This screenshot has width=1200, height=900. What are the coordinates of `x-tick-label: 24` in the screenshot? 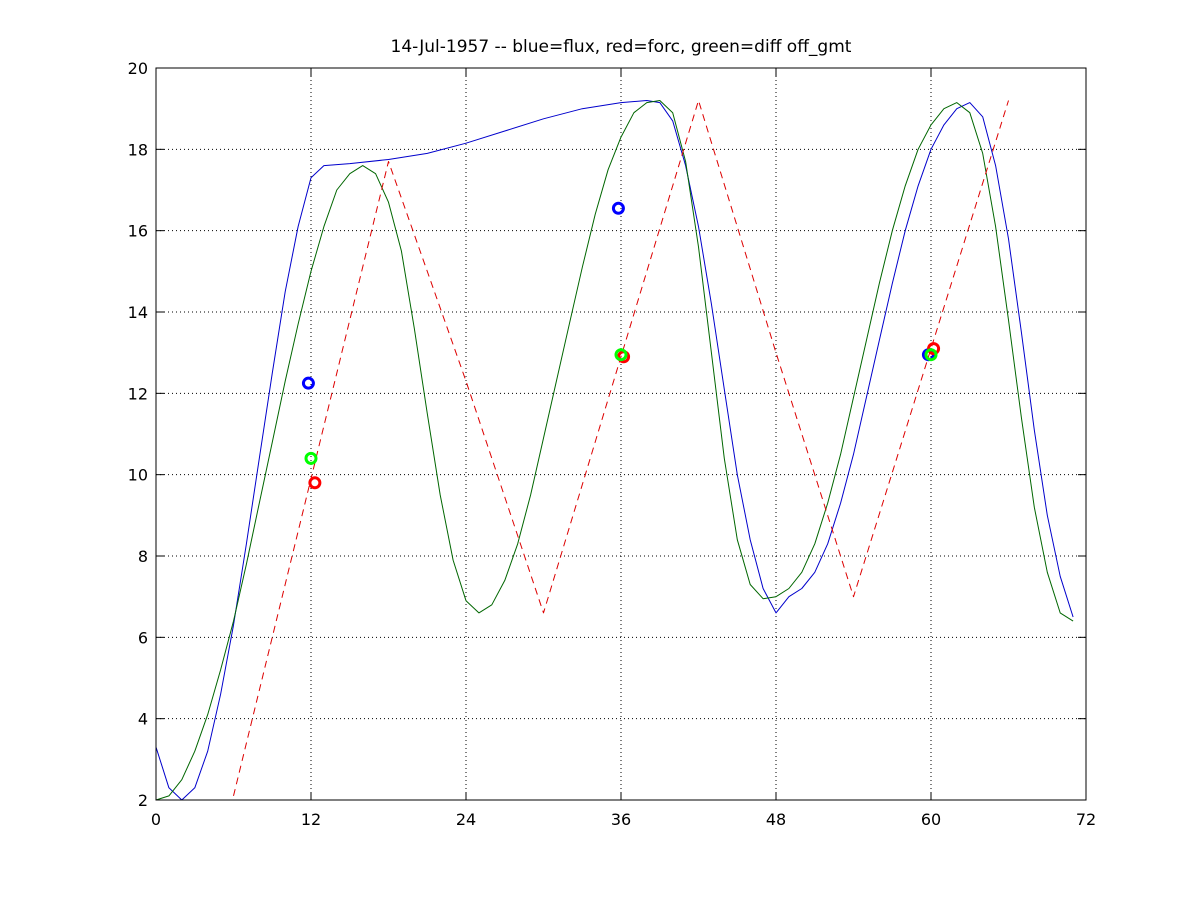 It's located at (466, 819).